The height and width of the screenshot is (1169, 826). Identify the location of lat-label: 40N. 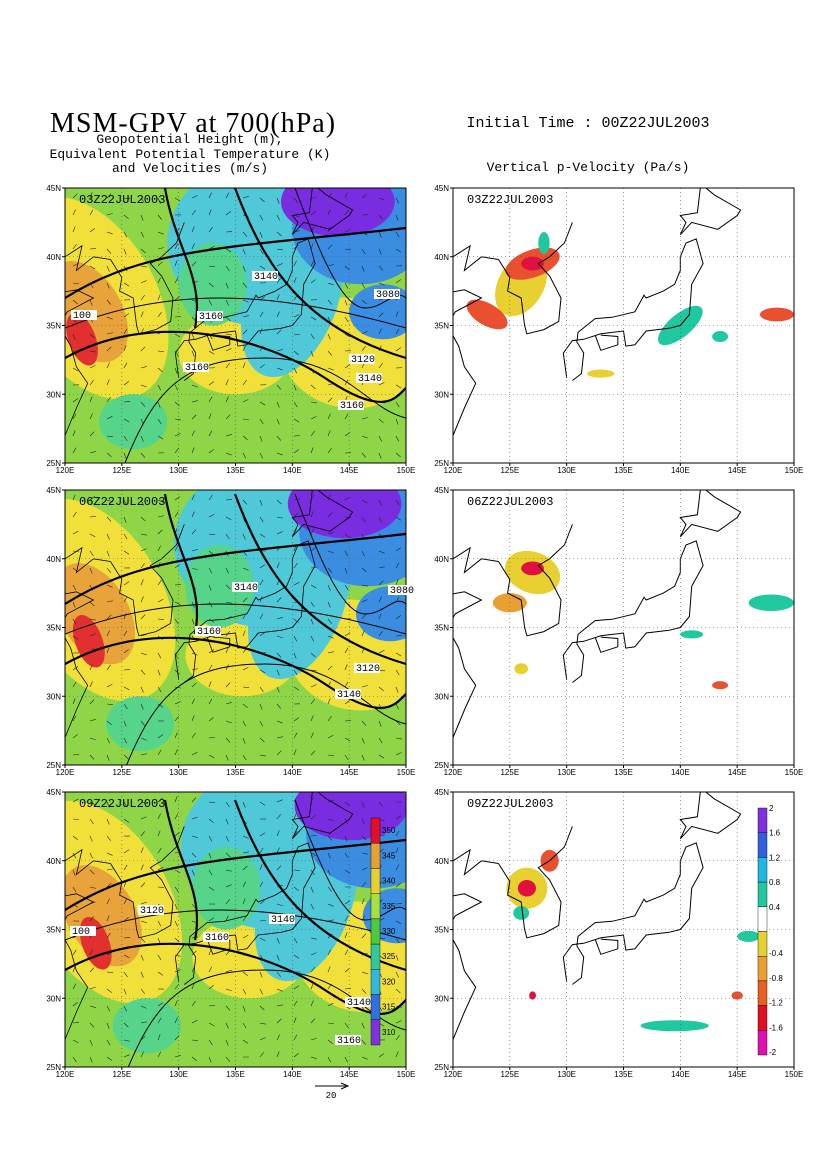
(441, 861).